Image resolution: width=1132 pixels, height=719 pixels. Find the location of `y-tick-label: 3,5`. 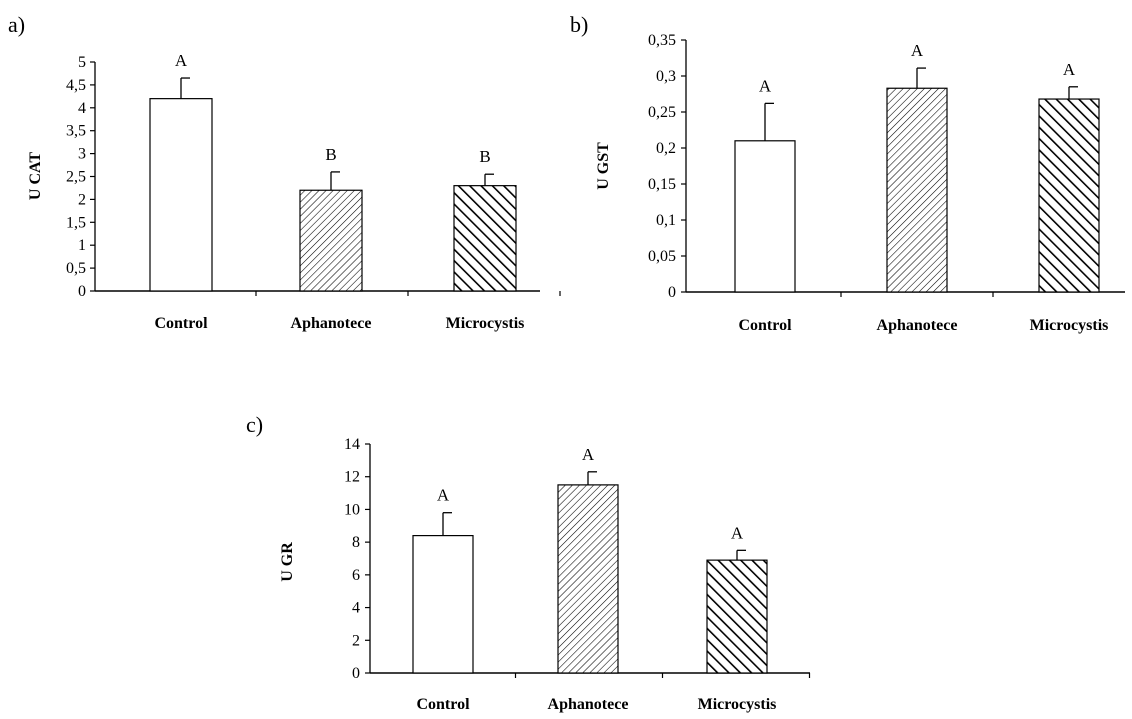

y-tick-label: 3,5 is located at coordinates (76, 131).